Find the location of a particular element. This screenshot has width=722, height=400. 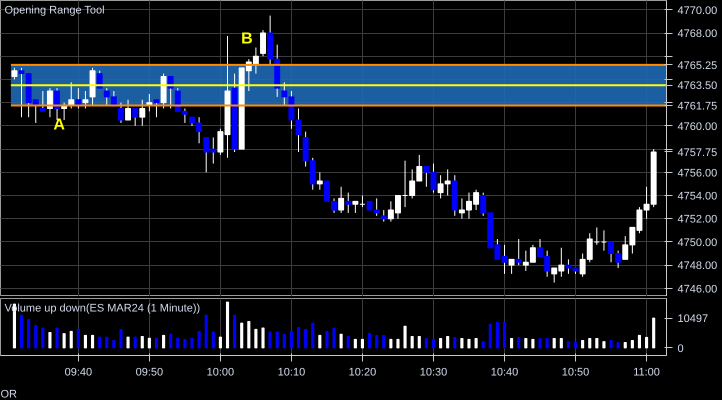

x-tick-label: 10:20 is located at coordinates (362, 372).